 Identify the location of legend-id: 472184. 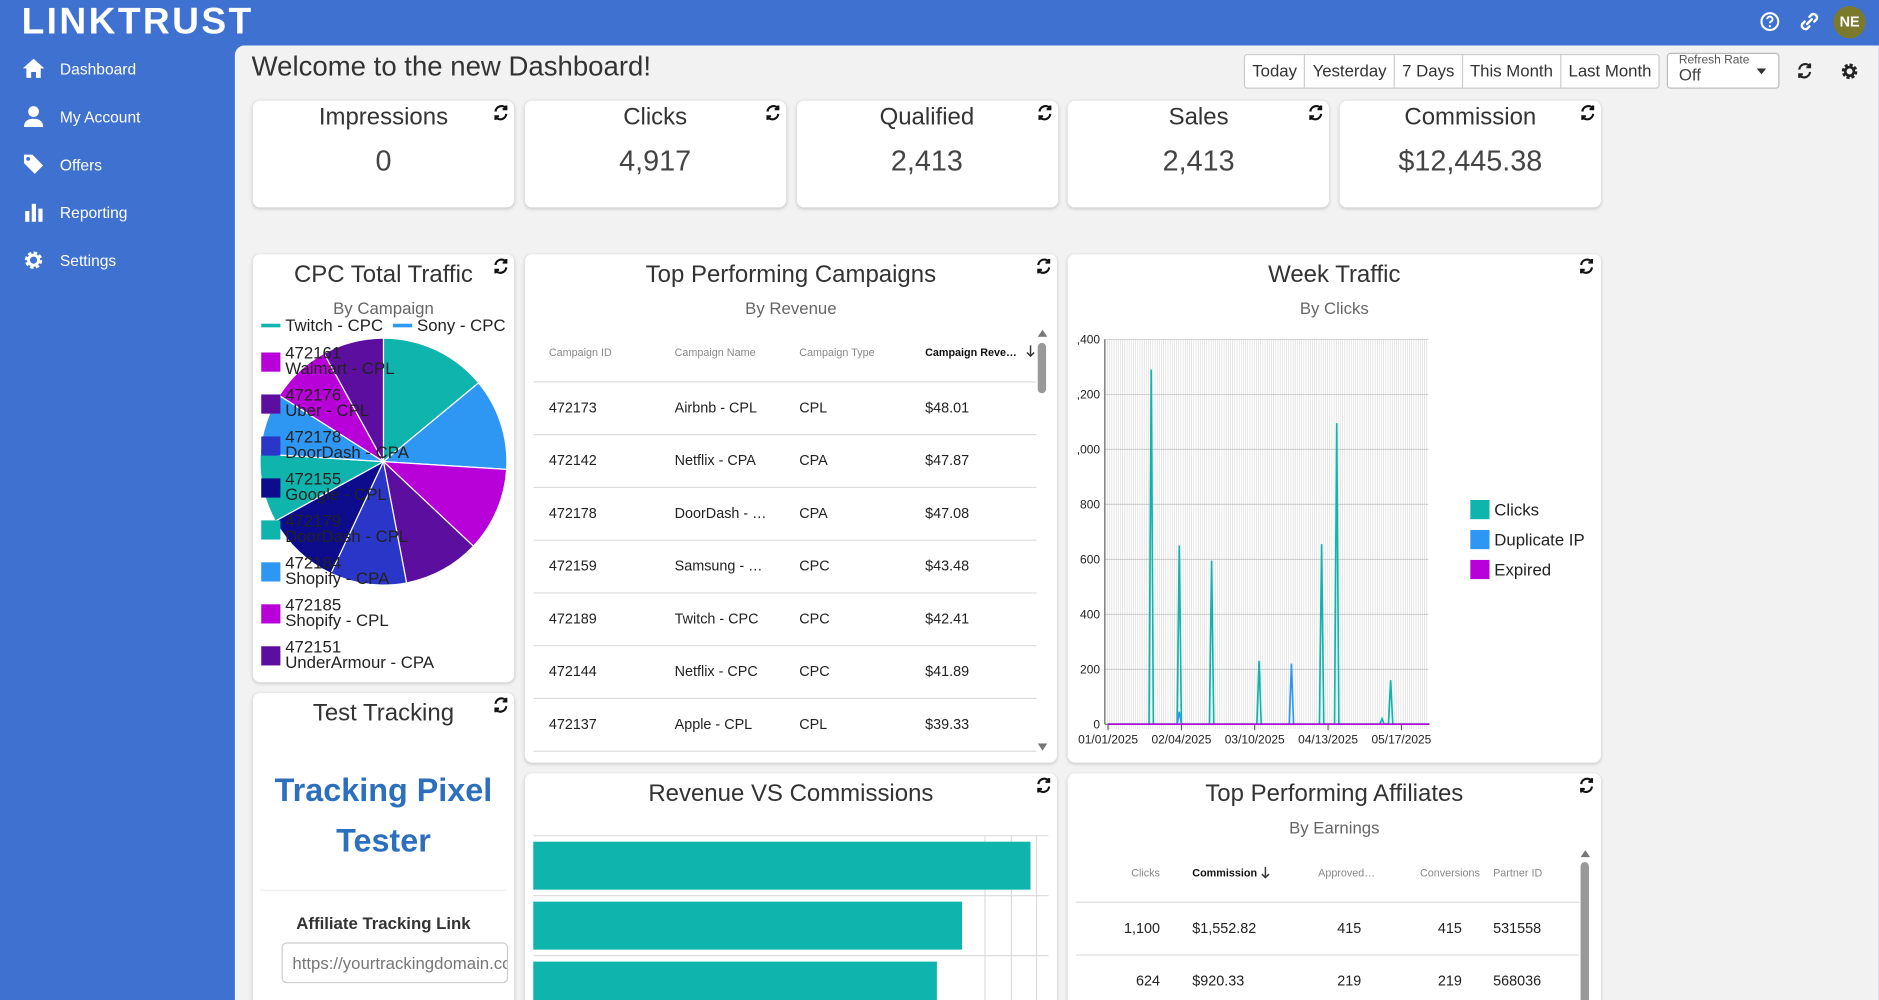
(313, 562).